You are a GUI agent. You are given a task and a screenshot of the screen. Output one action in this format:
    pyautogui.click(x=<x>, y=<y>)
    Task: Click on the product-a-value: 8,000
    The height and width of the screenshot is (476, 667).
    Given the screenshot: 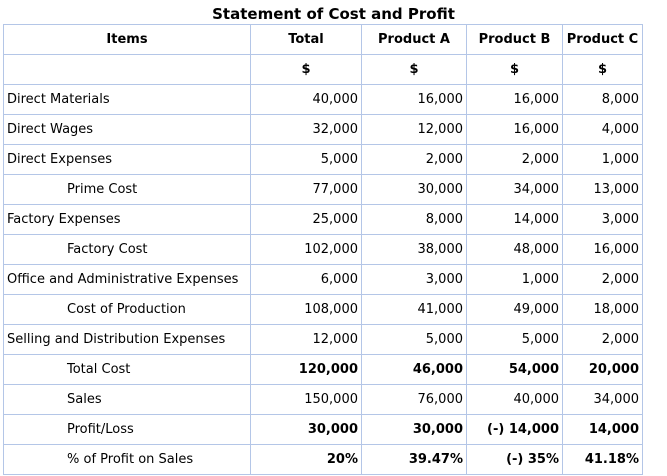 What is the action you would take?
    pyautogui.click(x=414, y=219)
    